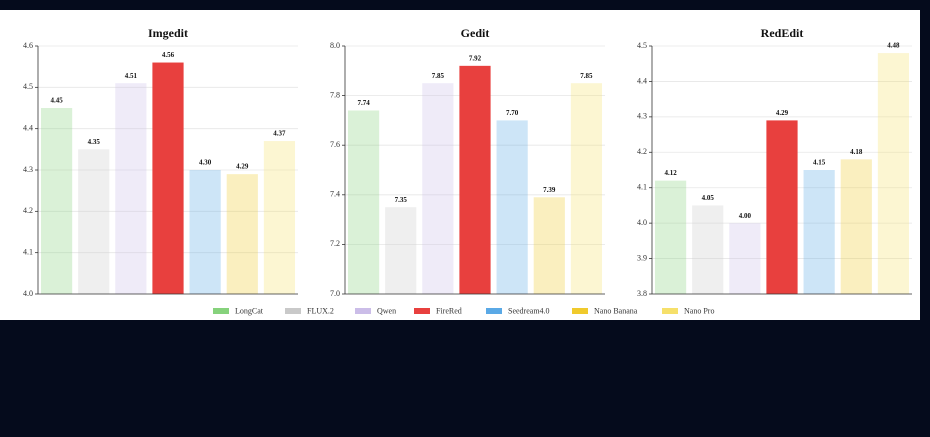 This screenshot has width=930, height=437. I want to click on value-label: 4.18, so click(856, 152).